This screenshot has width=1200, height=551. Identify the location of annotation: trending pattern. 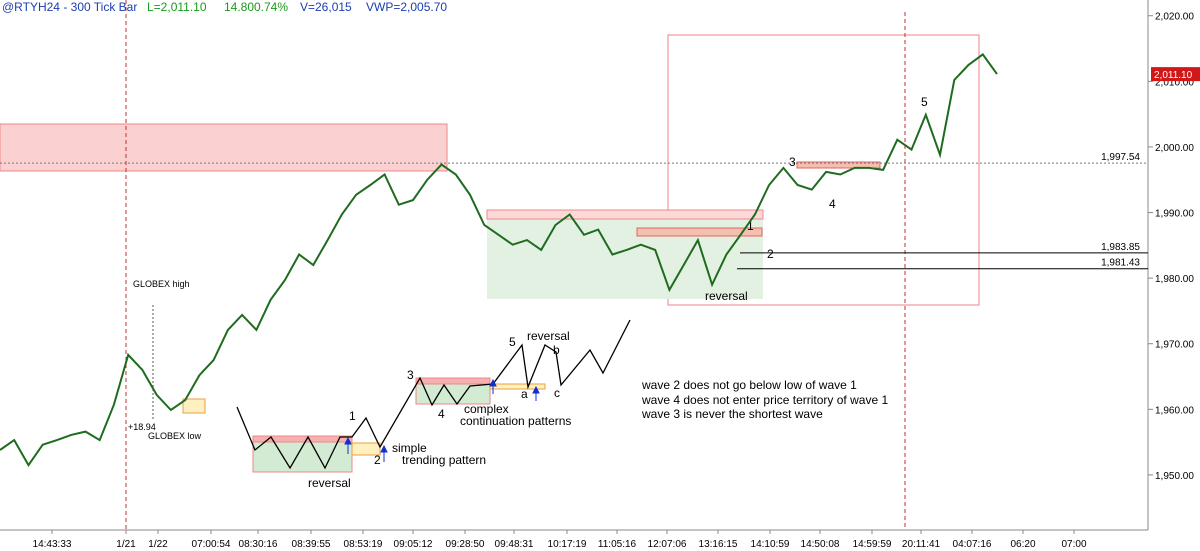
(444, 460).